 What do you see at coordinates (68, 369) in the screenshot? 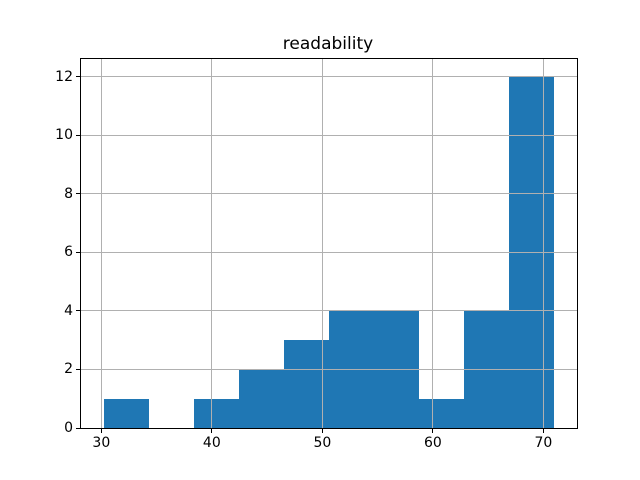
I see `y-tick-label: 2` at bounding box center [68, 369].